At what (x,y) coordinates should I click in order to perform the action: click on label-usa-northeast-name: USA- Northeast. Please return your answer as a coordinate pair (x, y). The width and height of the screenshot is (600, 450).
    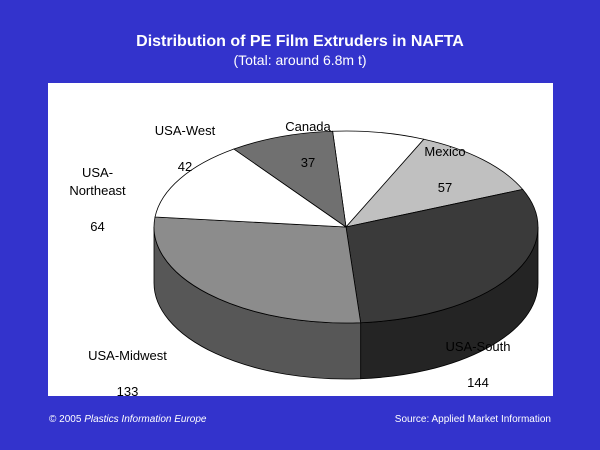
    Looking at the image, I should click on (97, 181).